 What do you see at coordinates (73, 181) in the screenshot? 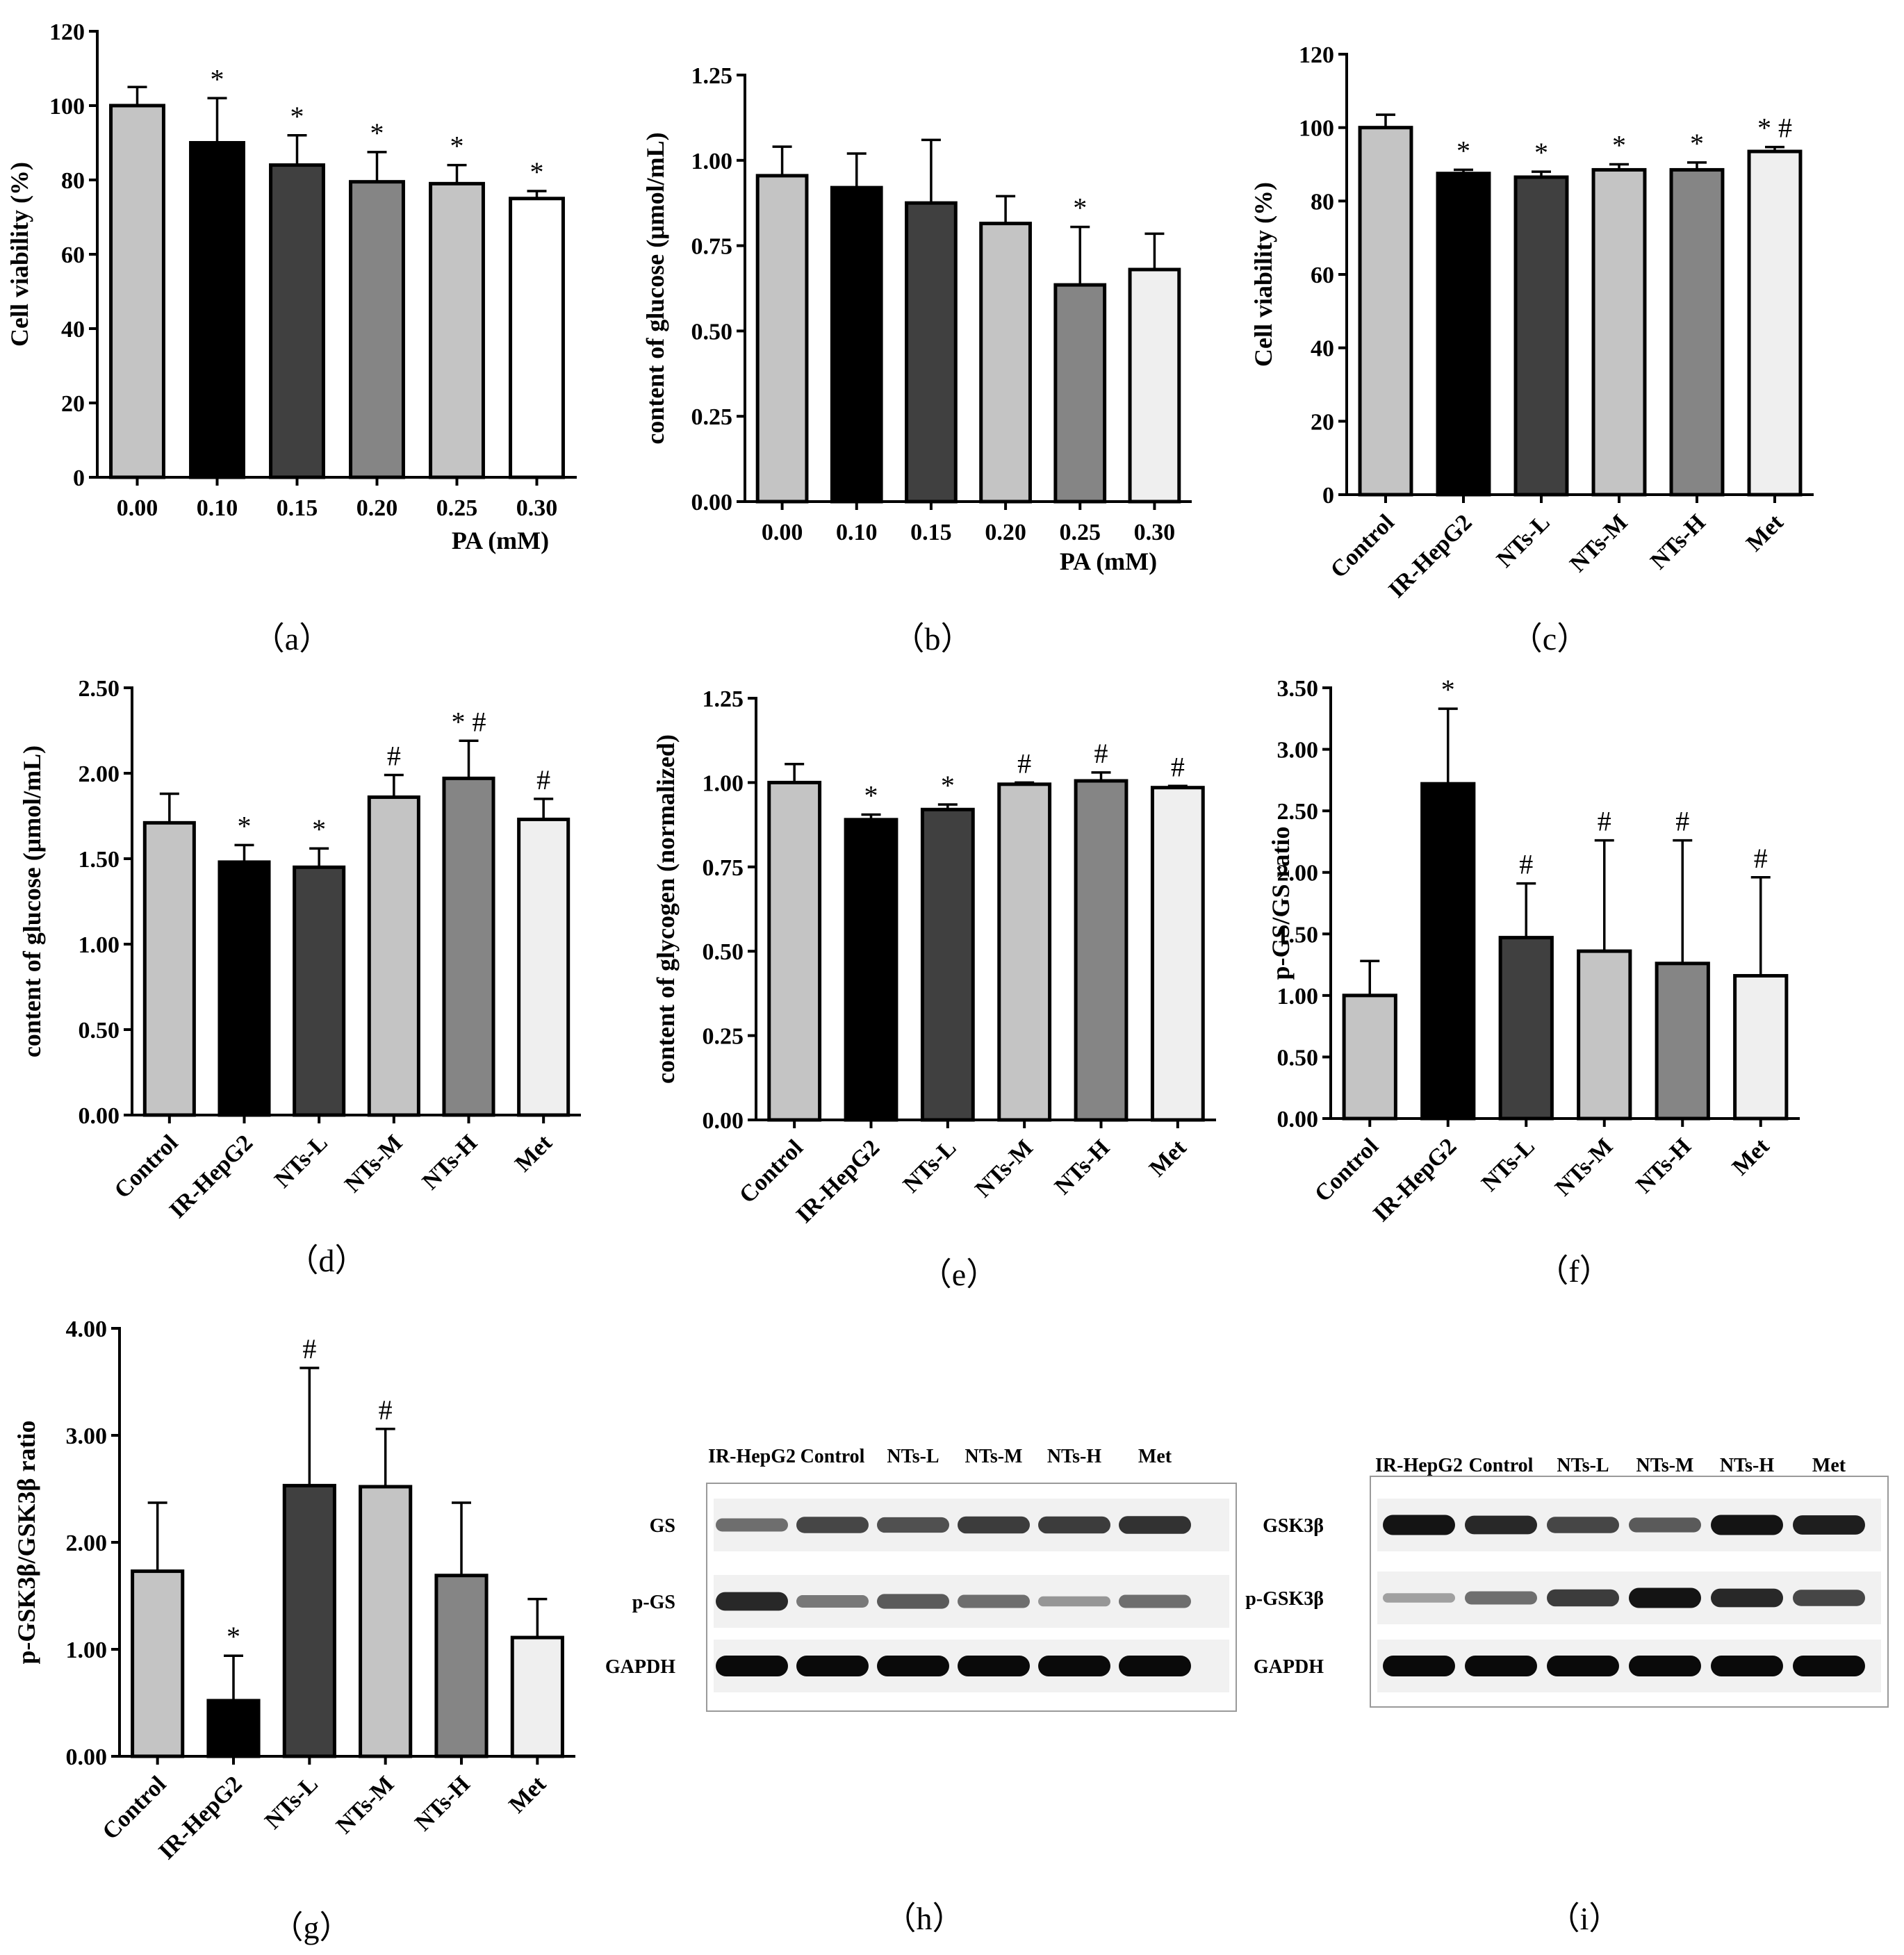
I see `y-tick-label: 80` at bounding box center [73, 181].